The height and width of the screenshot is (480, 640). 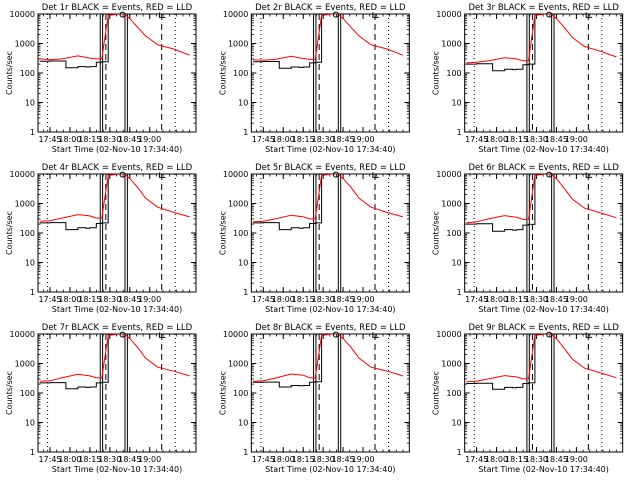 What do you see at coordinates (543, 168) in the screenshot?
I see `panel-title: Det 6r BLACK = Events, RED = LLD` at bounding box center [543, 168].